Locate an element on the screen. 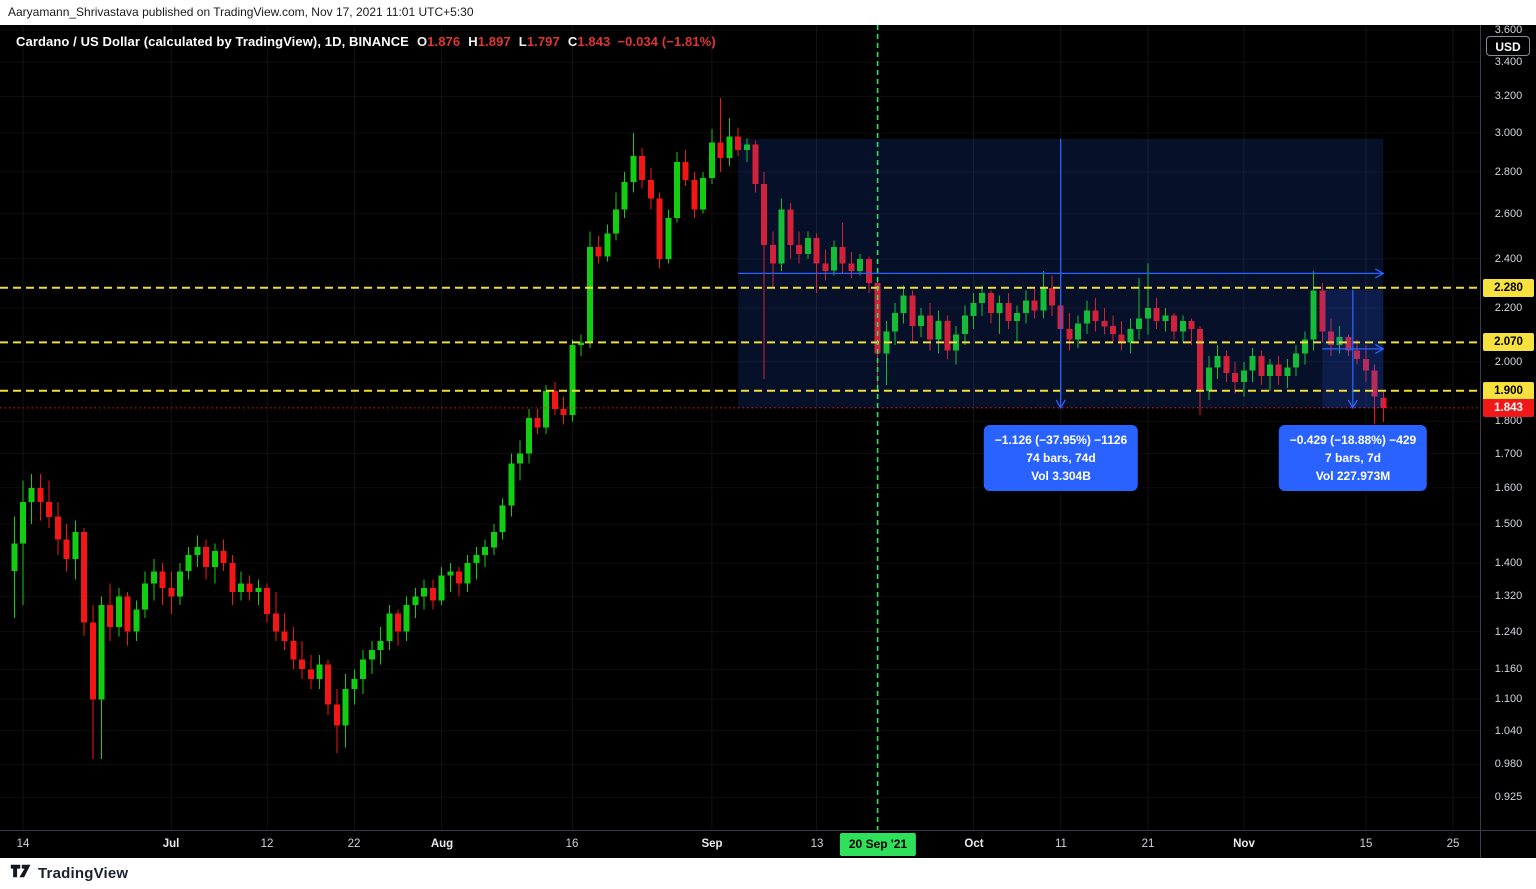 Image resolution: width=1536 pixels, height=889 pixels. price-change-text: −1.126 (−37.95%) −1126 is located at coordinates (1061, 440).